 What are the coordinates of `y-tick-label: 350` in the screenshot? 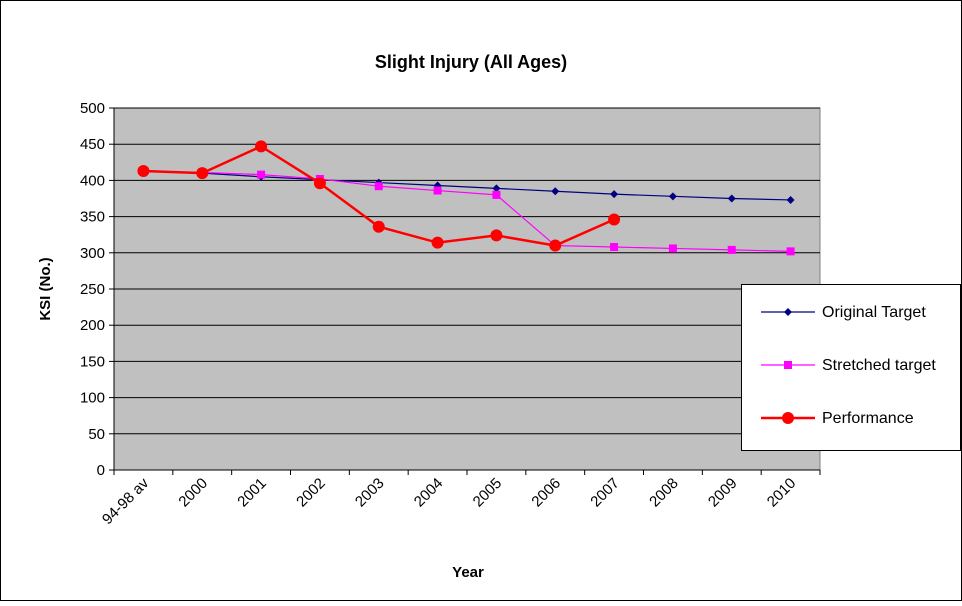 It's located at (92, 217).